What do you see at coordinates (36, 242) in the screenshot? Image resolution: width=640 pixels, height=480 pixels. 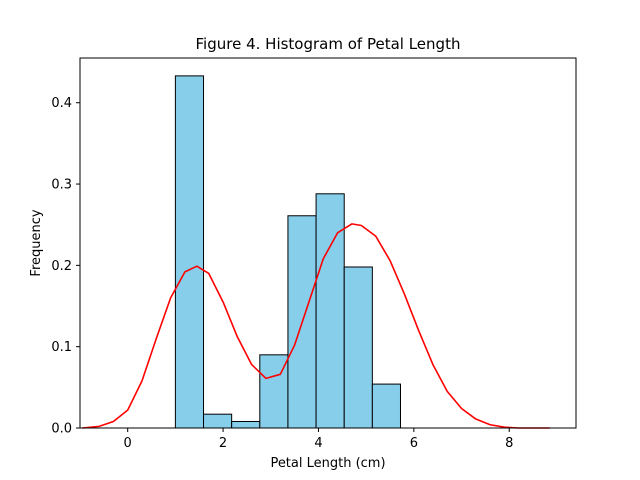 I see `y-axis-label: Frequency` at bounding box center [36, 242].